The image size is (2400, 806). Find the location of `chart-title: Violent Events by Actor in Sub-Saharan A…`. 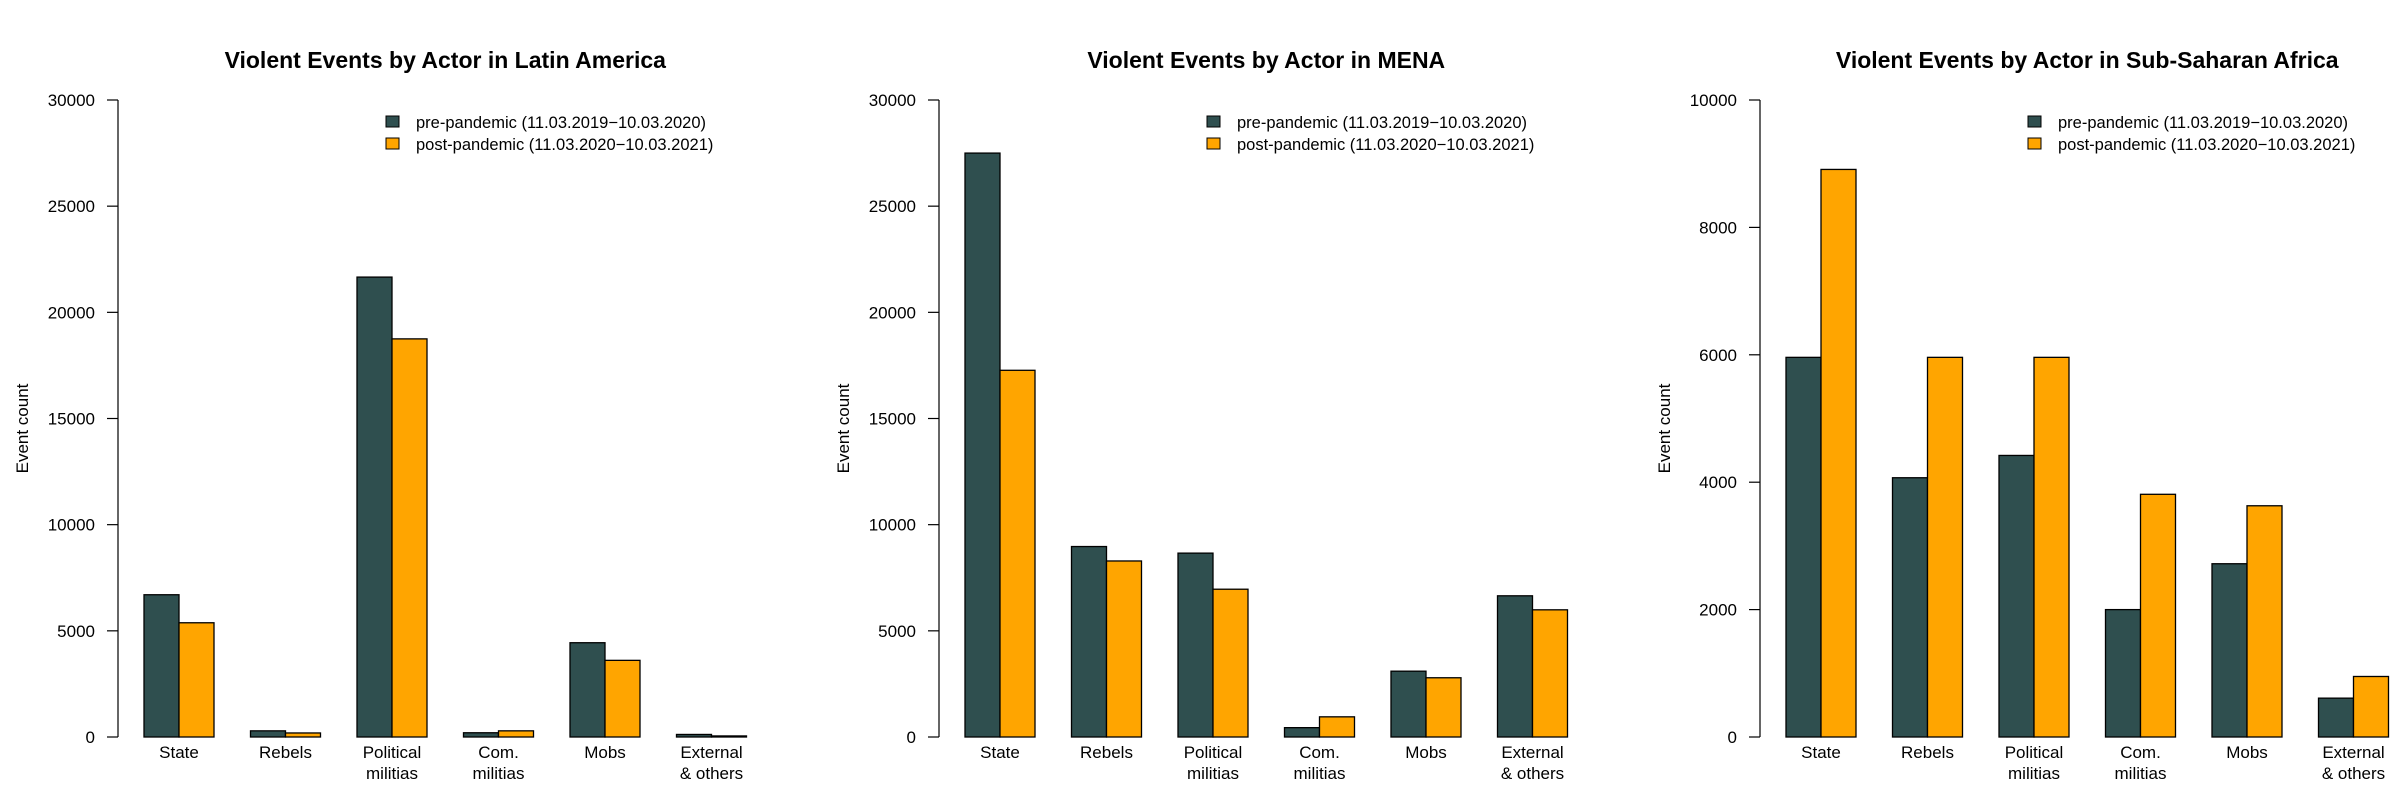

chart-title: Violent Events by Actor in Sub-Saharan A… is located at coordinates (2087, 60).